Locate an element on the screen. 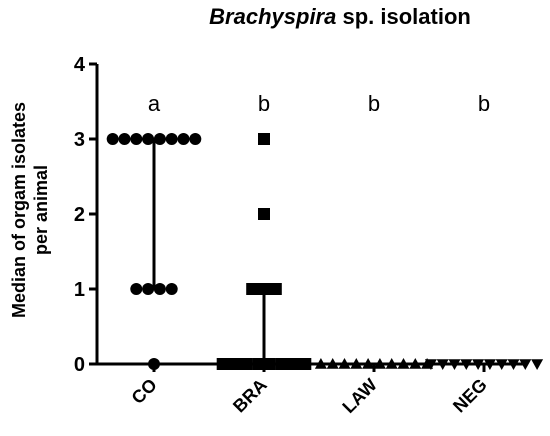 This screenshot has height=436, width=550. chart-title-italic: Brachyspira is located at coordinates (273, 16).